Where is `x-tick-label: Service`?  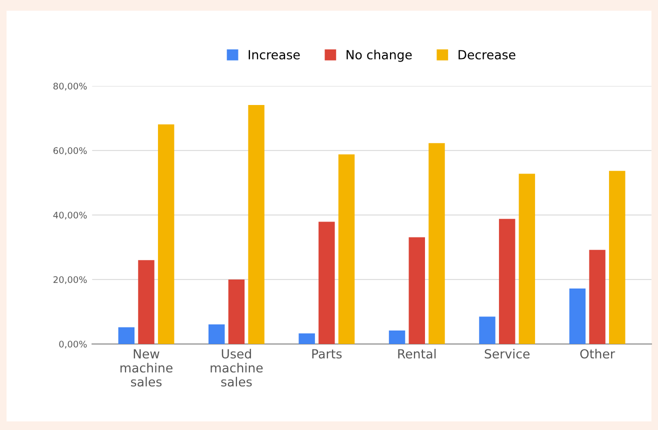
x-tick-label: Service is located at coordinates (507, 353).